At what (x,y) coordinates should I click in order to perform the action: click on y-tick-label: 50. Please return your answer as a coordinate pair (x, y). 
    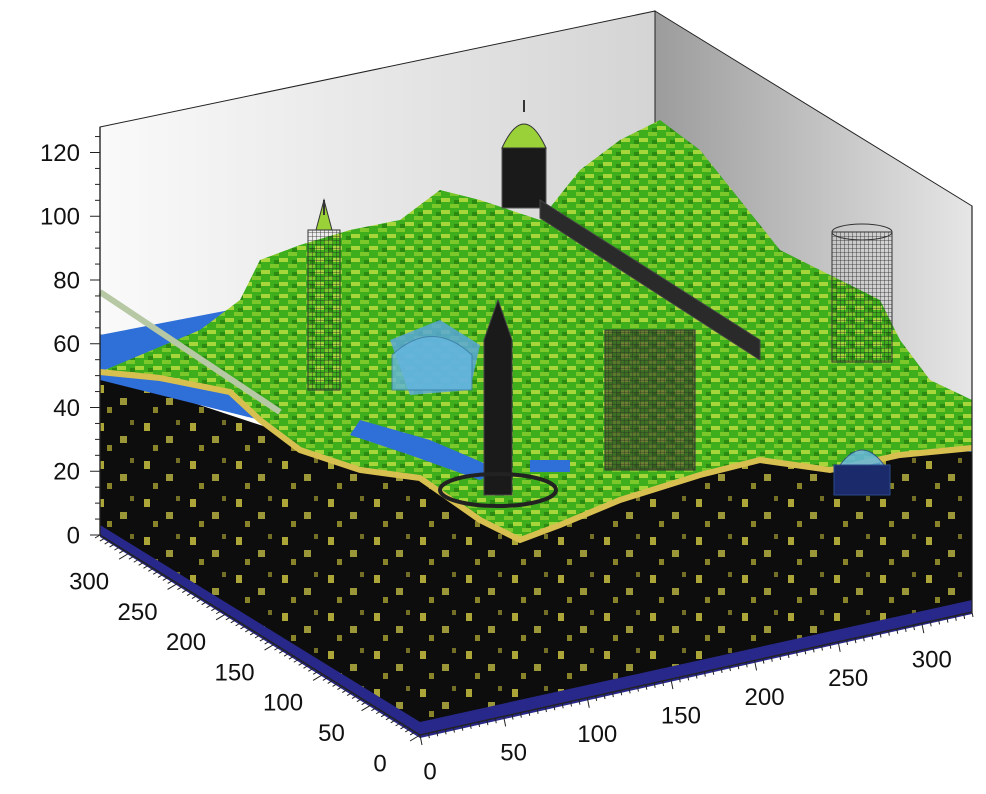
    Looking at the image, I should click on (331, 733).